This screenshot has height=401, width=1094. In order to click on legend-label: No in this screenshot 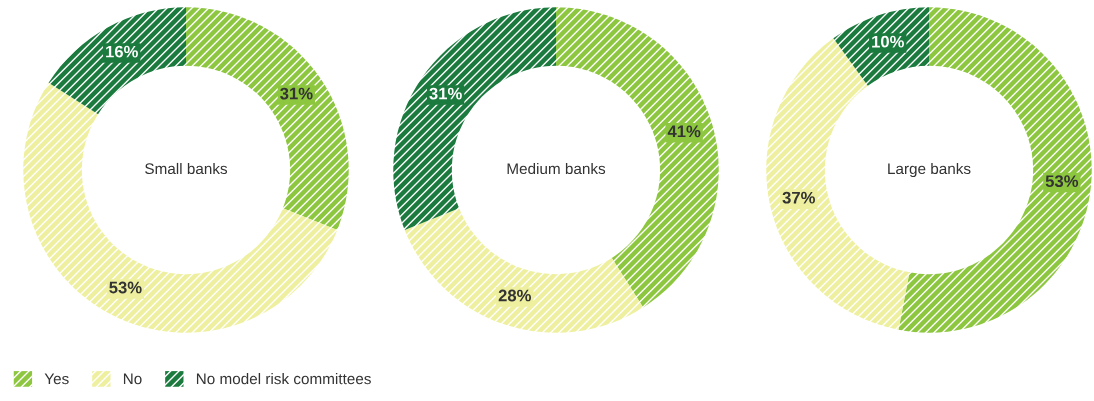, I will do `click(132, 379)`.